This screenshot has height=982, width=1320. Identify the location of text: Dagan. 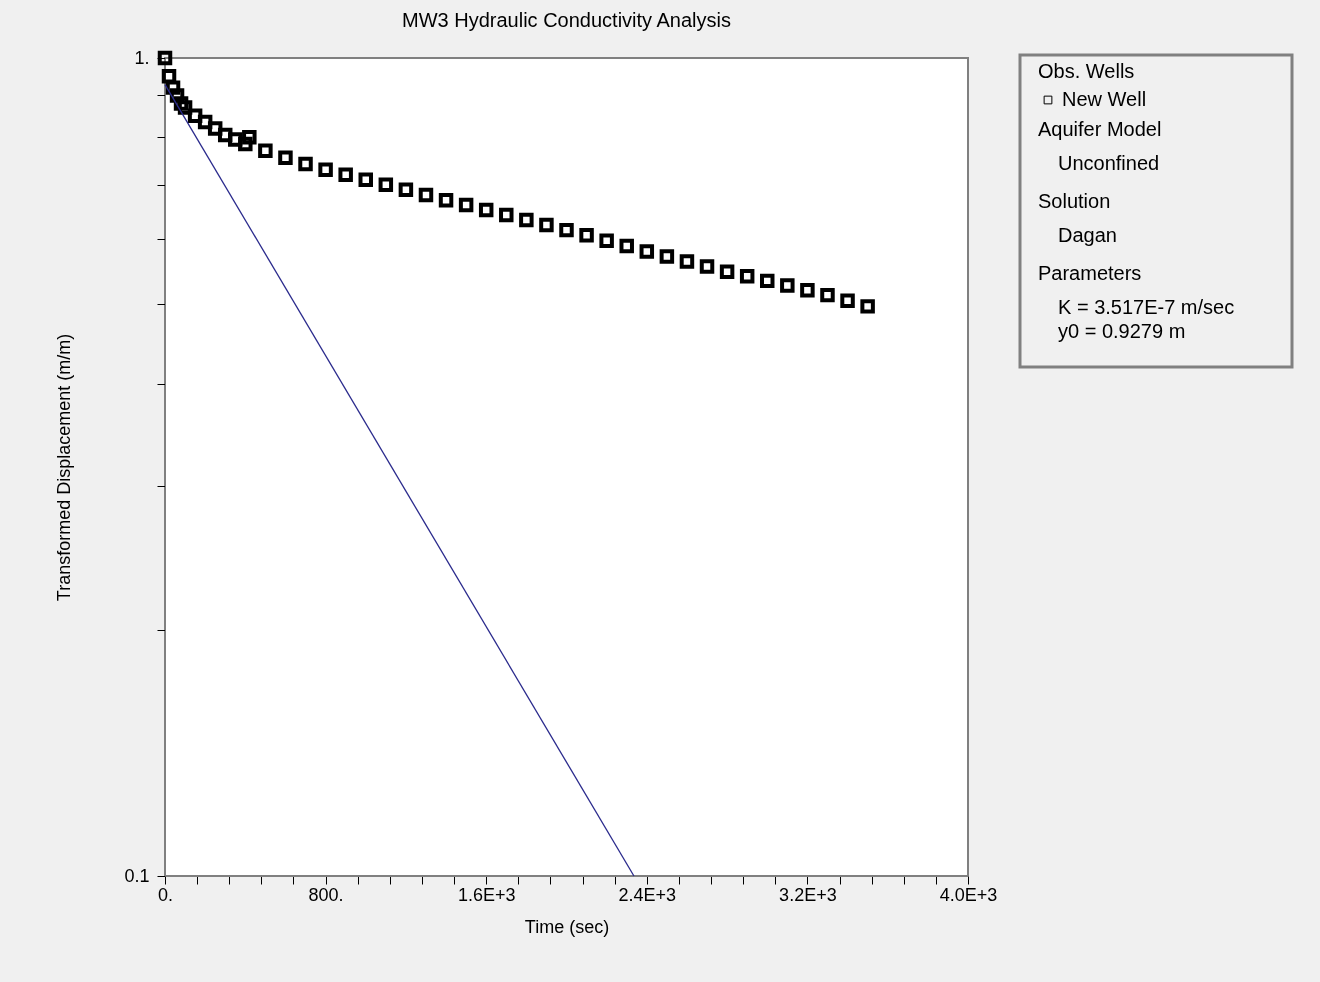
(1087, 235).